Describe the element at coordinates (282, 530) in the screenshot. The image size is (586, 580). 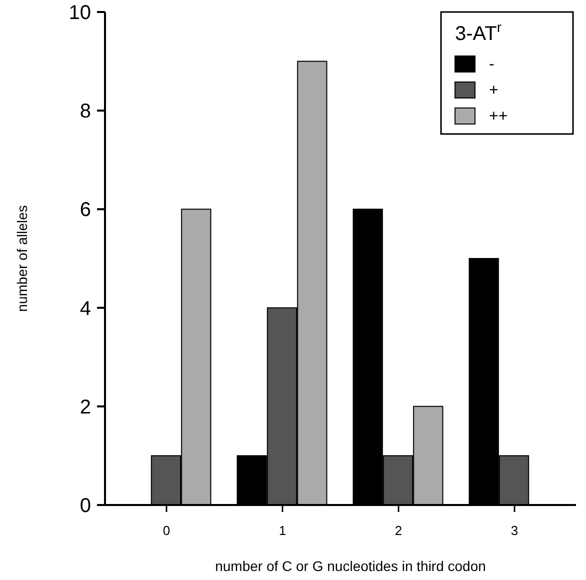
I see `x-tick-label: 1` at that location.